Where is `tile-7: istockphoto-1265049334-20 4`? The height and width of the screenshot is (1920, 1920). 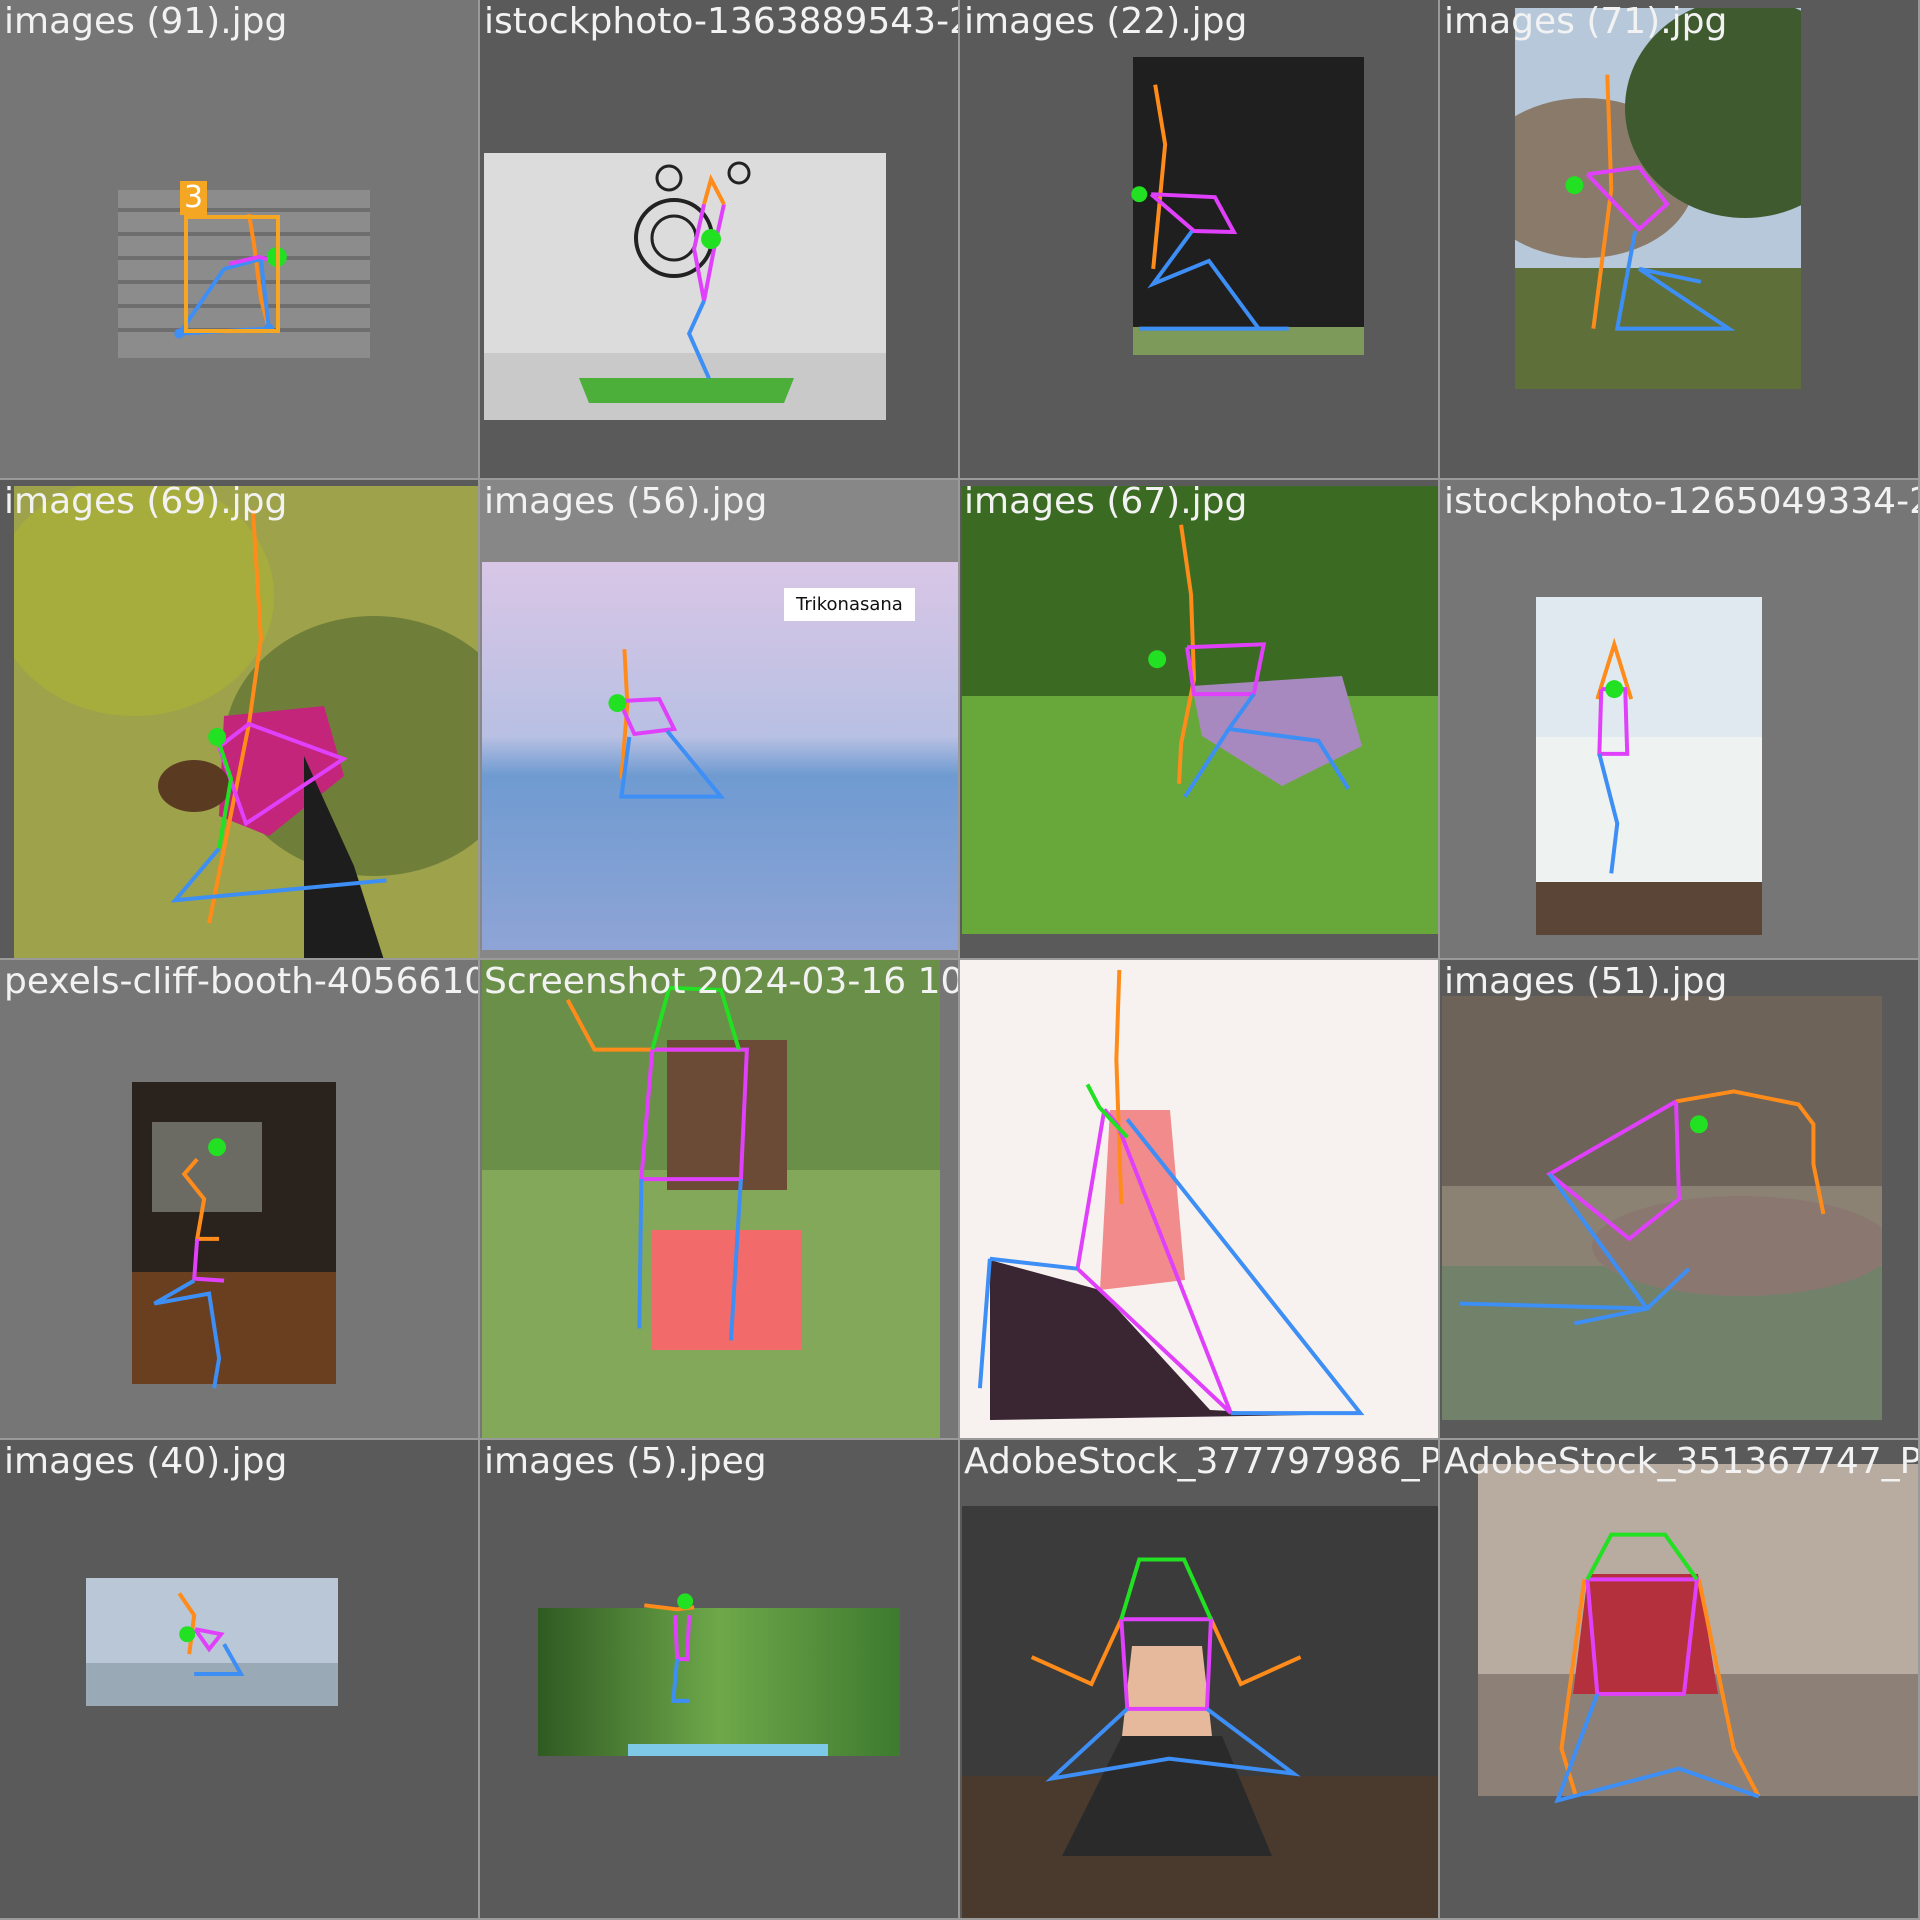 tile-7: istockphoto-1265049334-20 4 is located at coordinates (1680, 720).